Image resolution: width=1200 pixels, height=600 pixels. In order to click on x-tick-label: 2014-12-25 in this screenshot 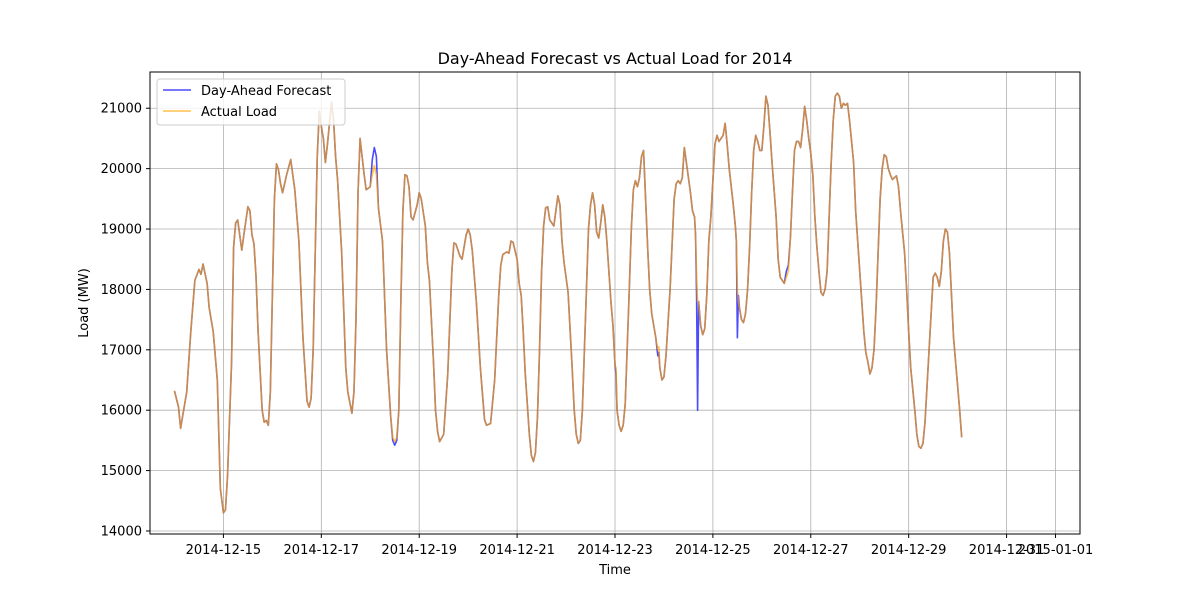, I will do `click(713, 550)`.